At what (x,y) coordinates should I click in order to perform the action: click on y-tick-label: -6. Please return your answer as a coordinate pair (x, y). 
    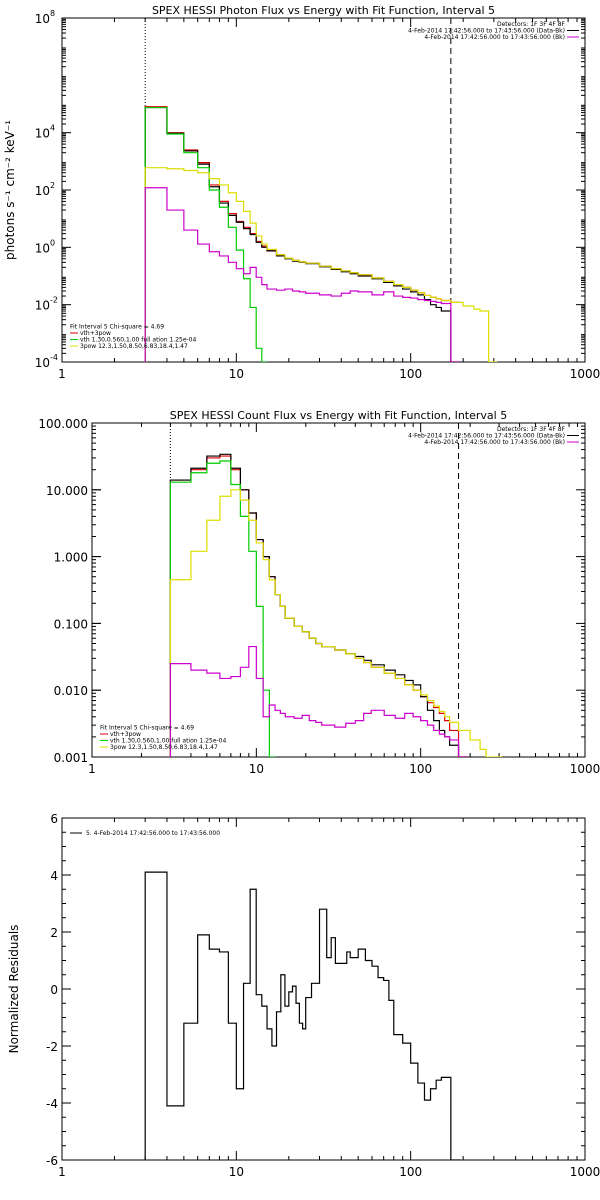
    Looking at the image, I should click on (52, 1161).